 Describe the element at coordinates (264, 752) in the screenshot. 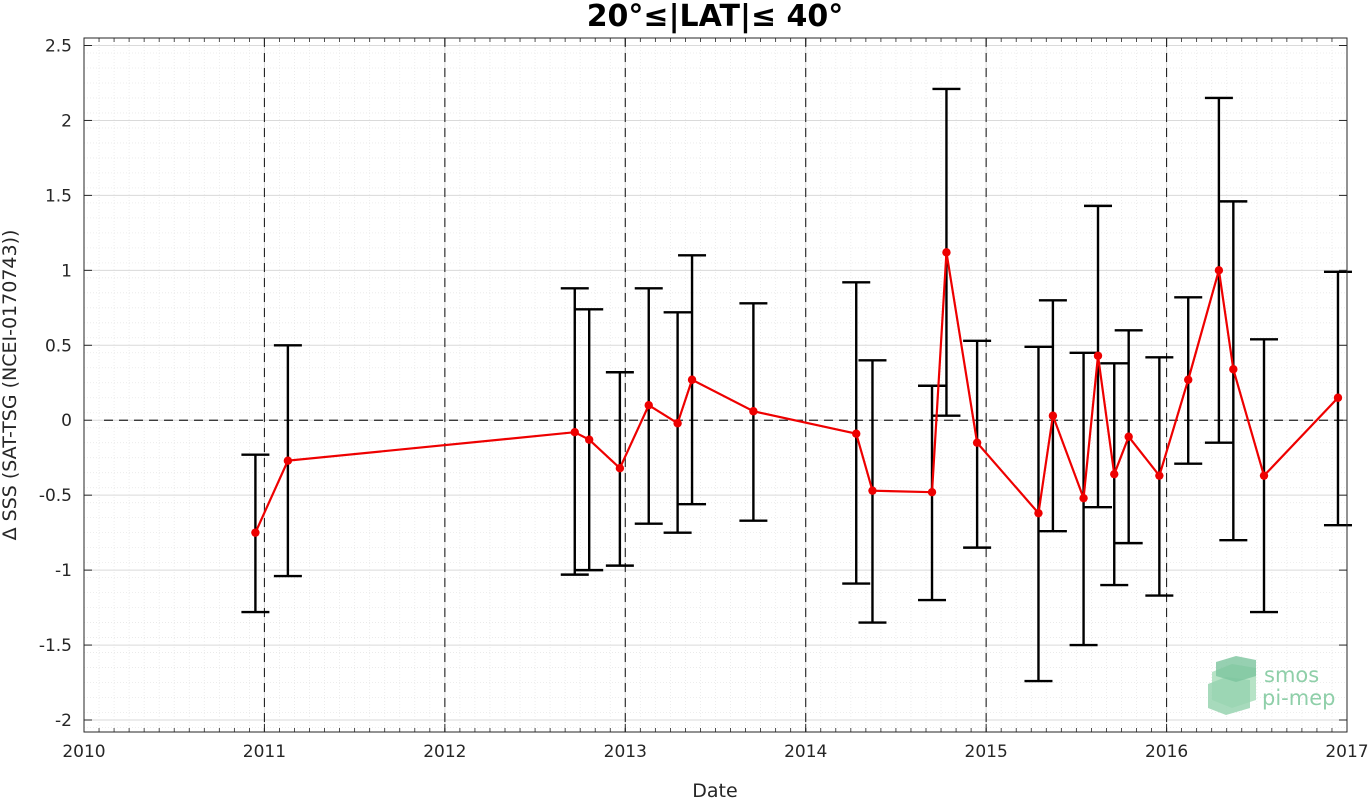

I see `x-tick-label: 2011` at that location.